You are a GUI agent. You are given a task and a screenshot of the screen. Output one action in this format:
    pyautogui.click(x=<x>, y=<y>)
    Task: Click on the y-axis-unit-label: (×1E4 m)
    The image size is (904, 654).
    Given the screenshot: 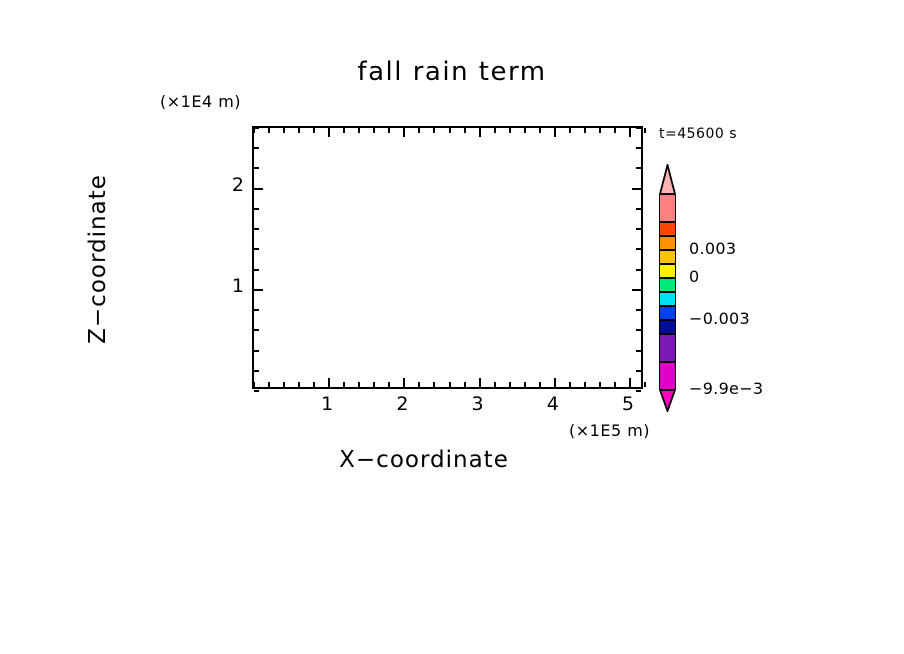 What is the action you would take?
    pyautogui.click(x=201, y=101)
    